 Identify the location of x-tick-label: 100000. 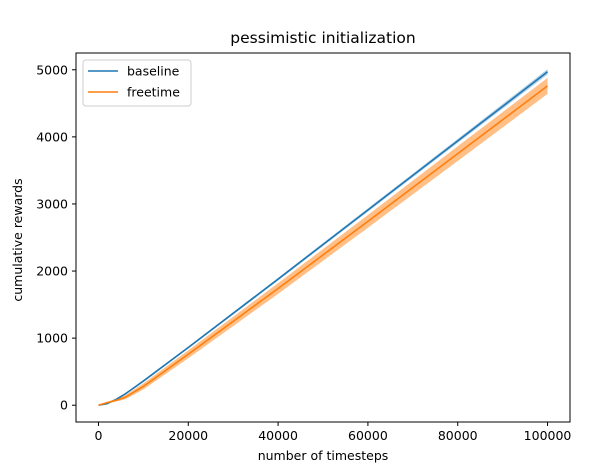
(548, 435).